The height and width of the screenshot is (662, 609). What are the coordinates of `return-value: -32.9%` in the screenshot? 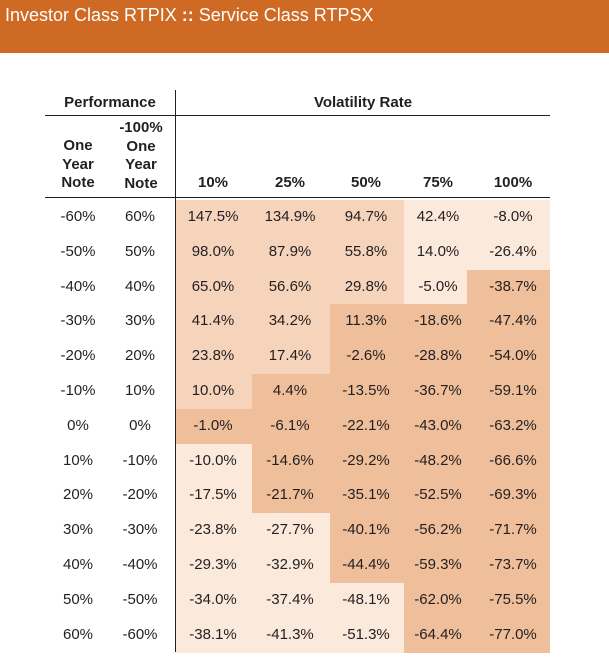 It's located at (290, 564).